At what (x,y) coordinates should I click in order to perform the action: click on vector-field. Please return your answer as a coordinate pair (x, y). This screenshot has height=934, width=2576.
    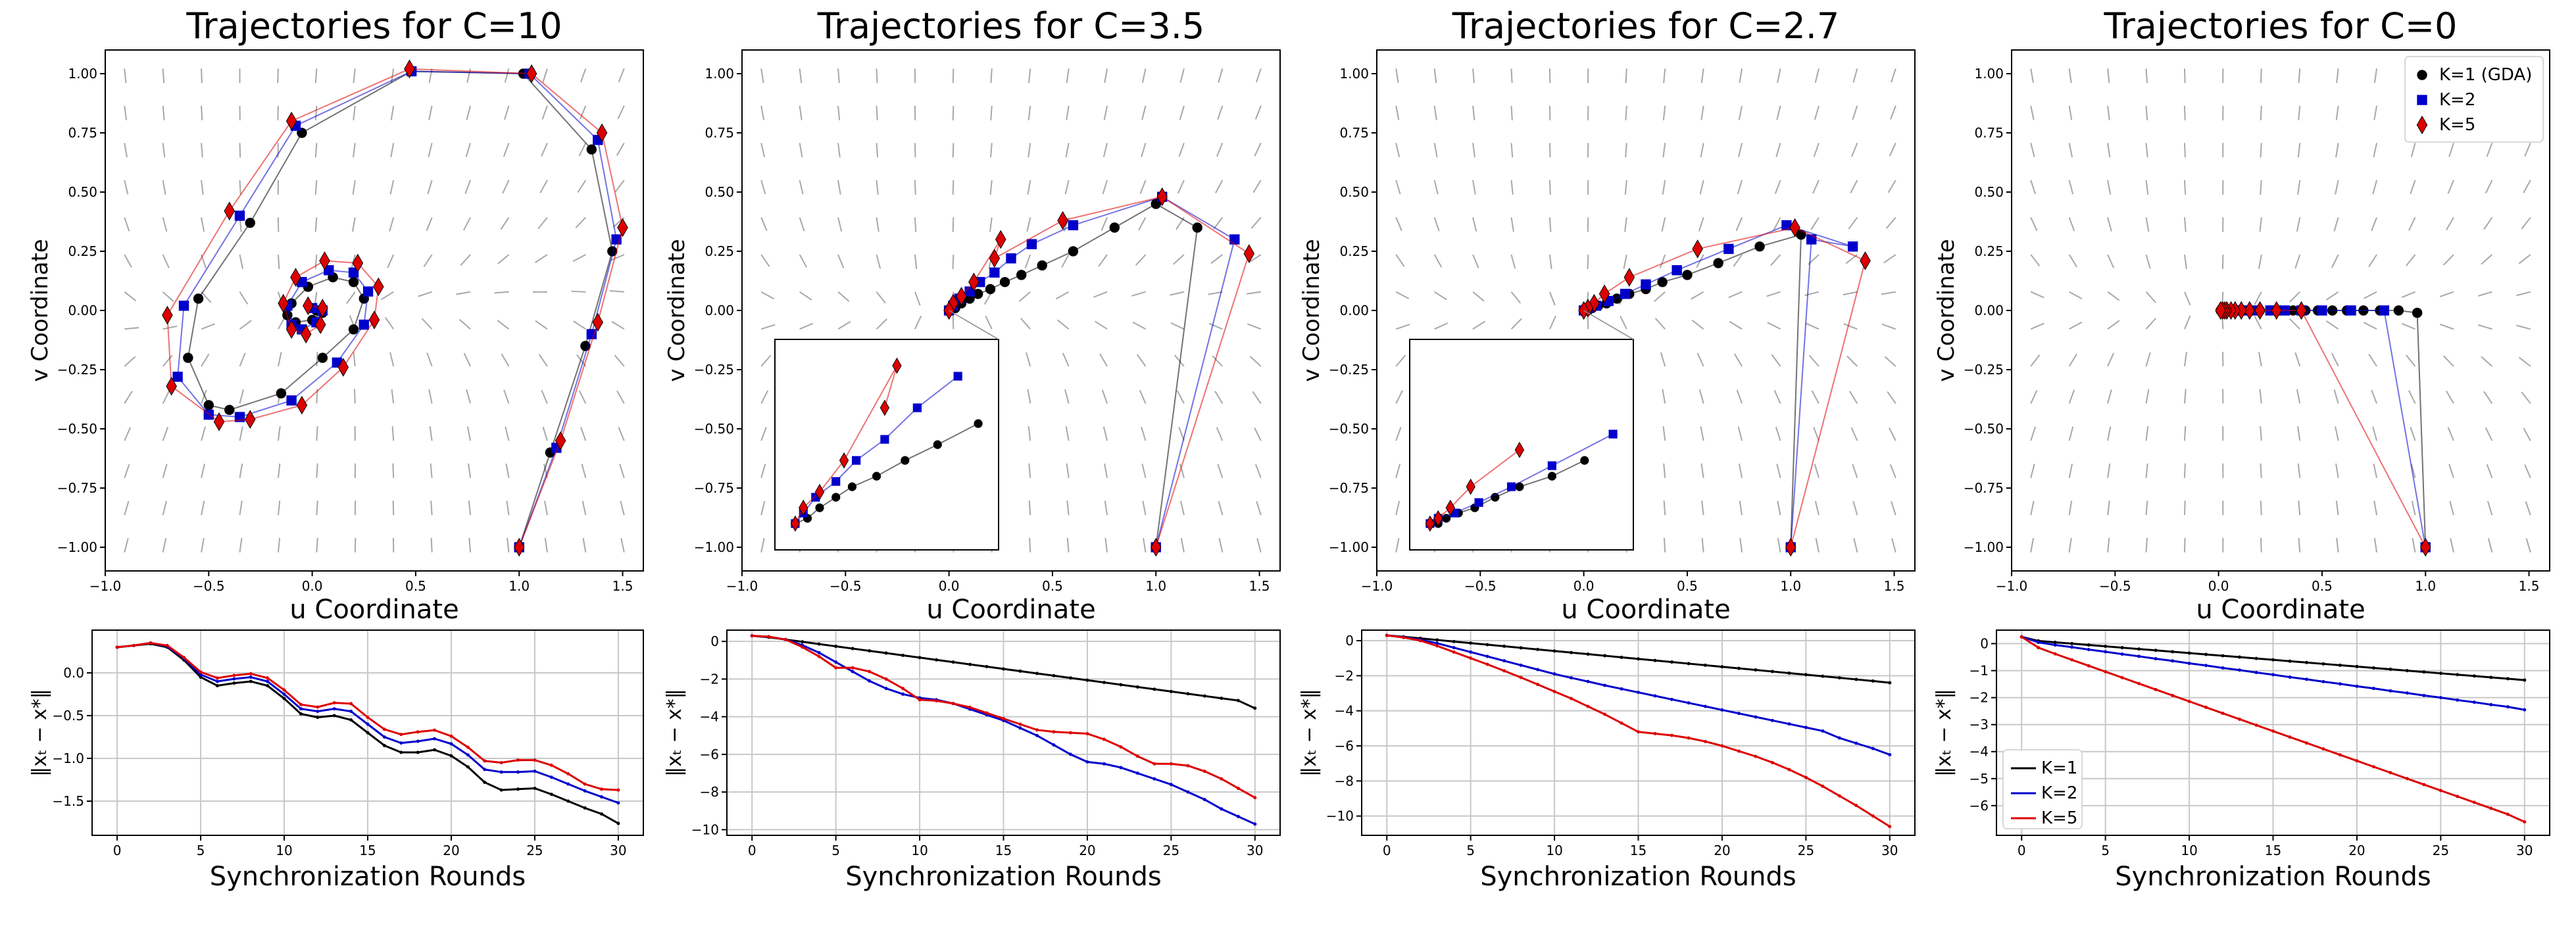
    Looking at the image, I should click on (374, 310).